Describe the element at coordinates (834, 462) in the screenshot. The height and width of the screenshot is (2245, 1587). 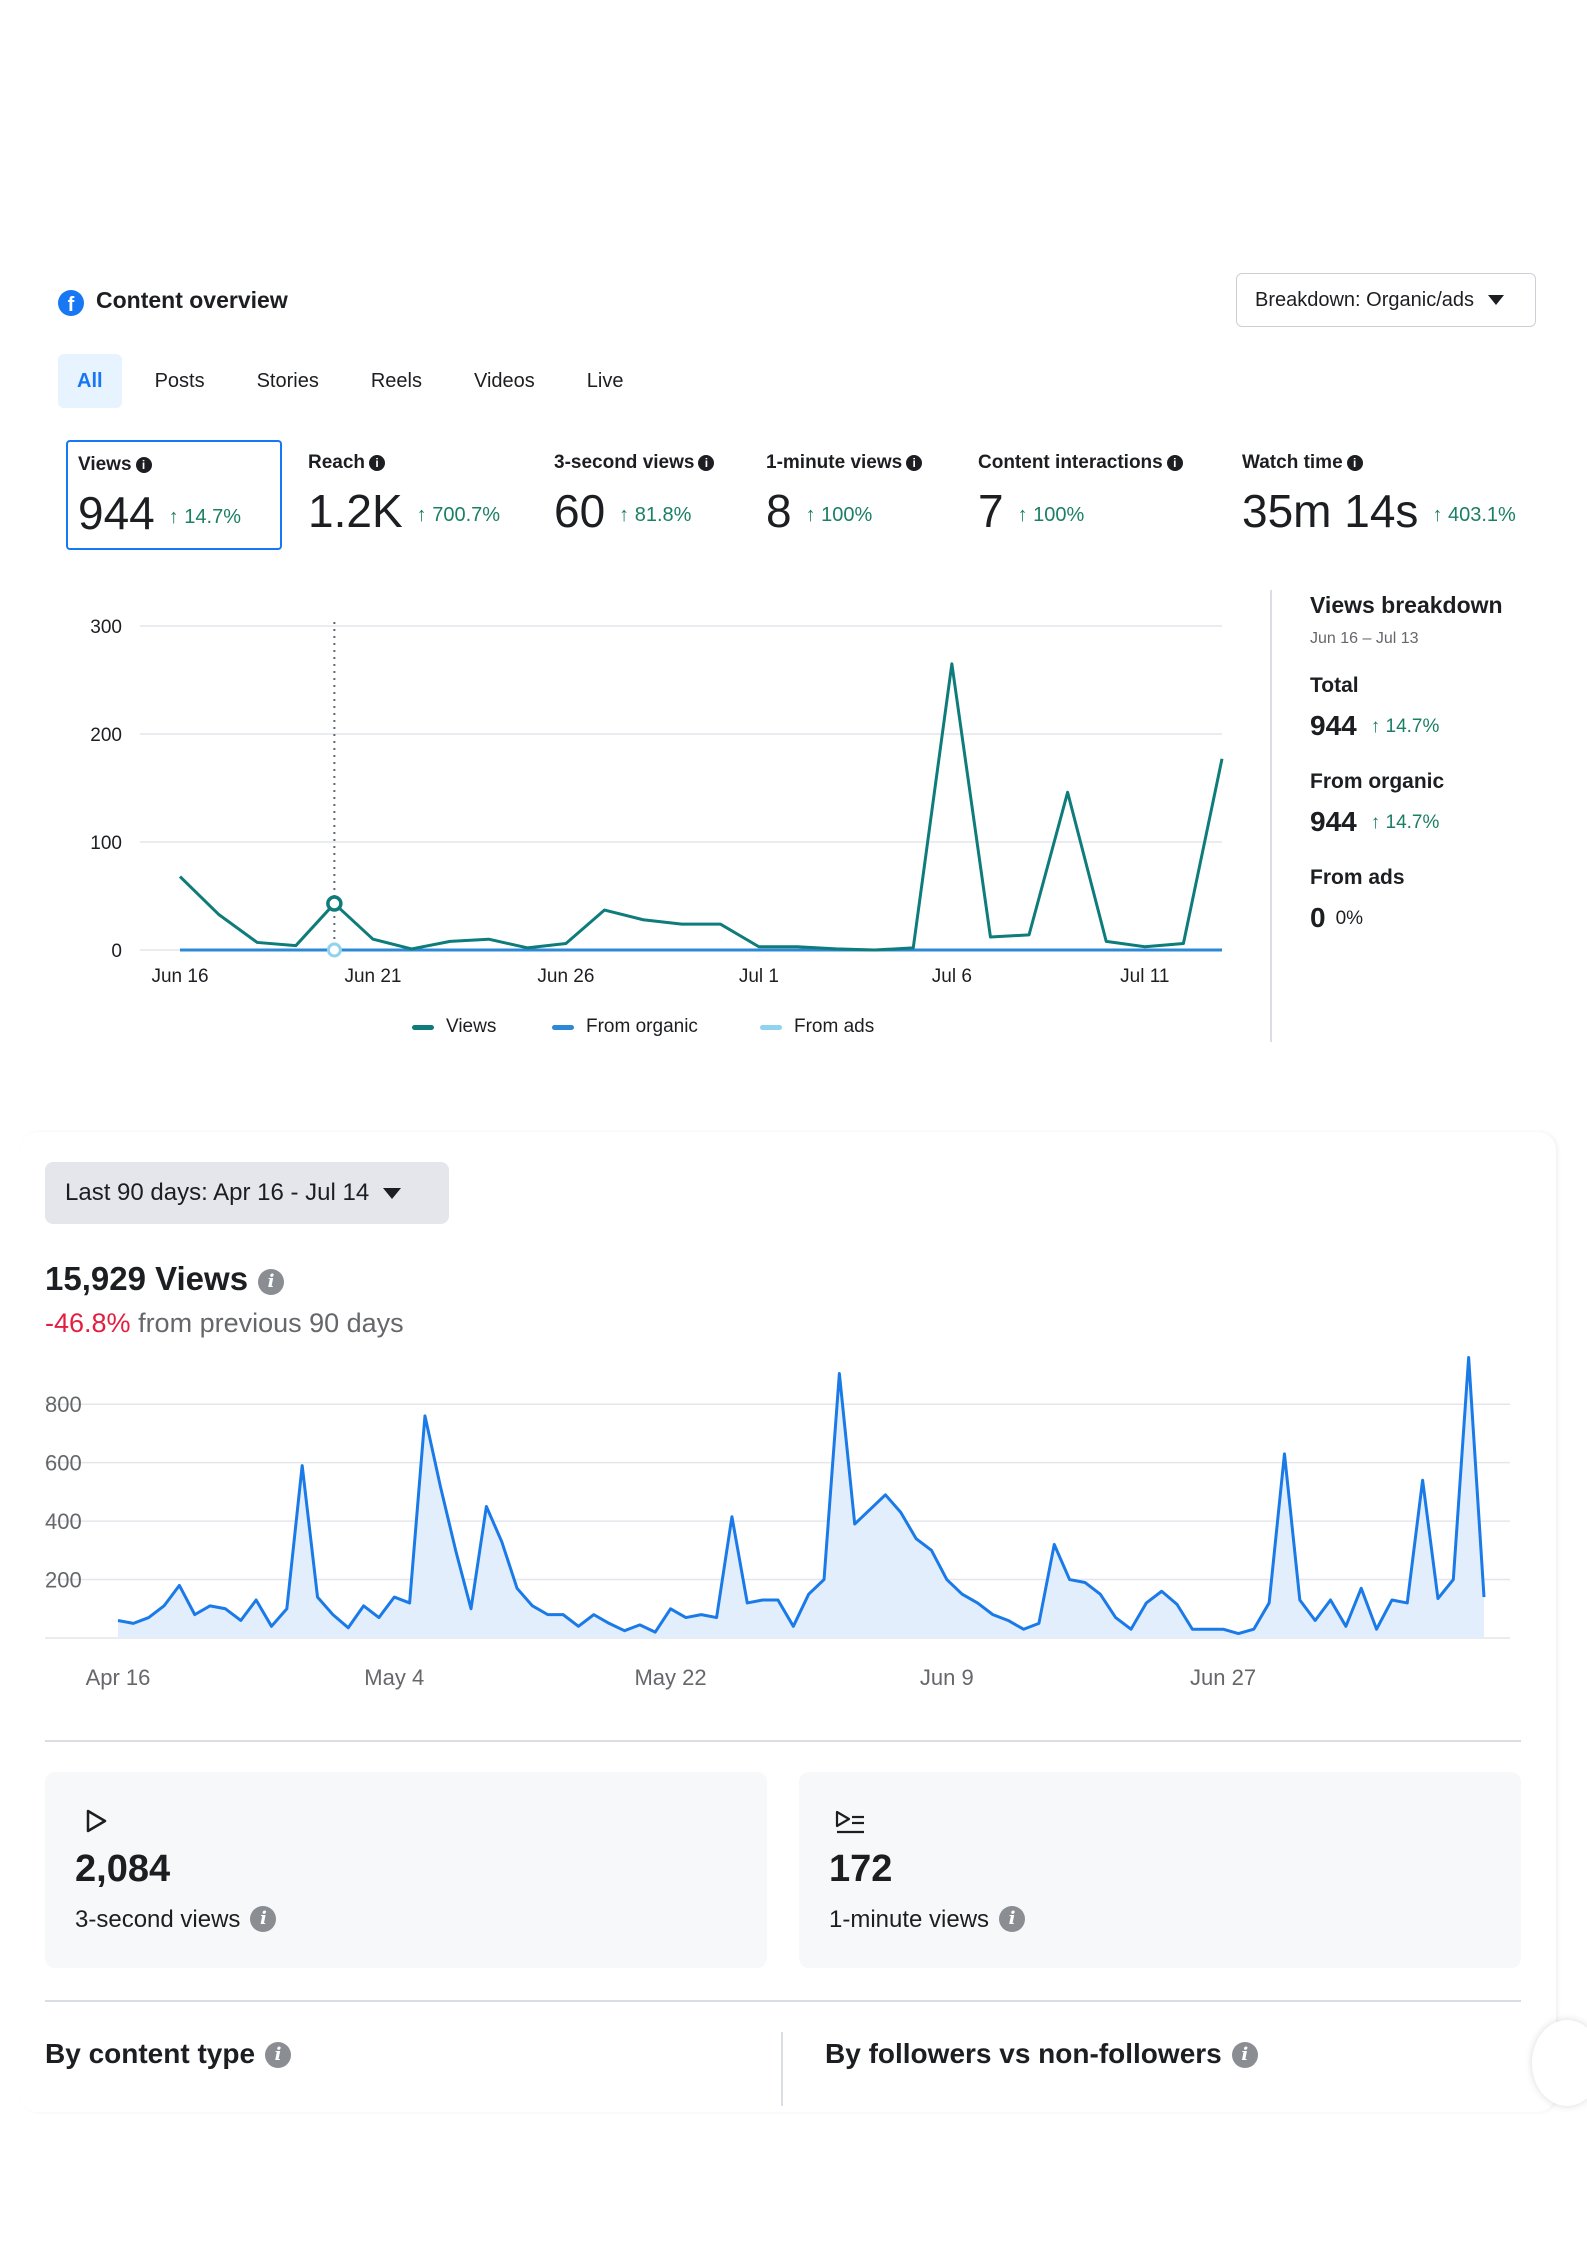
I see `metric-label: 1-minute views` at that location.